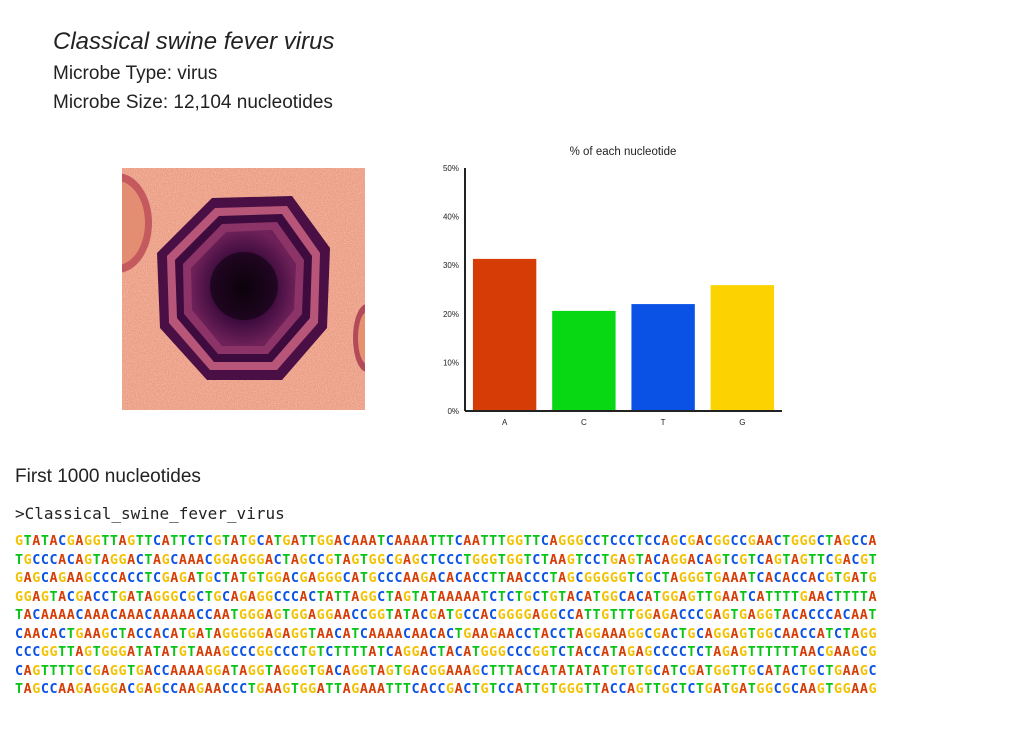  I want to click on x-tick-label: A, so click(505, 422).